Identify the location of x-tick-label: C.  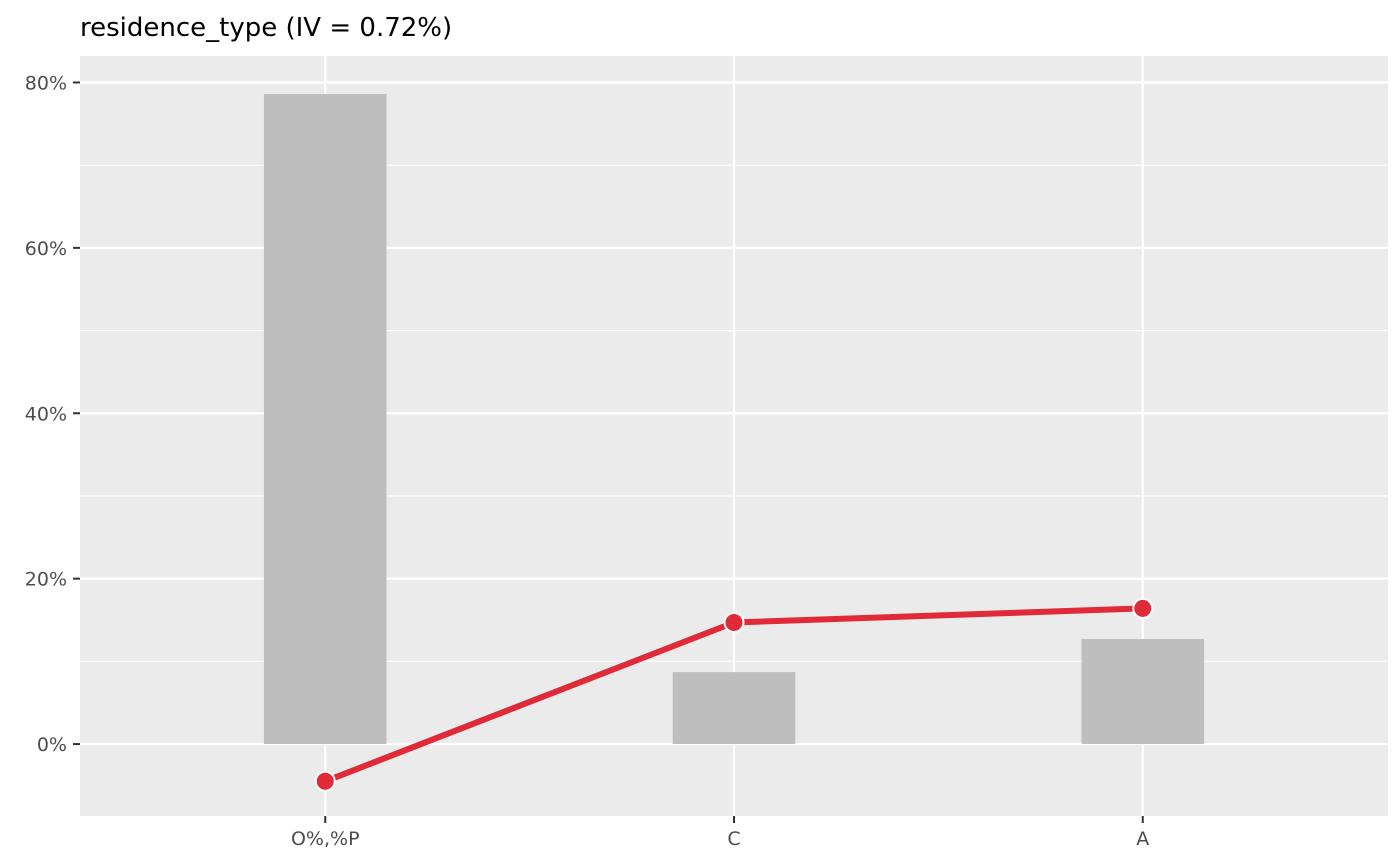
(733, 839).